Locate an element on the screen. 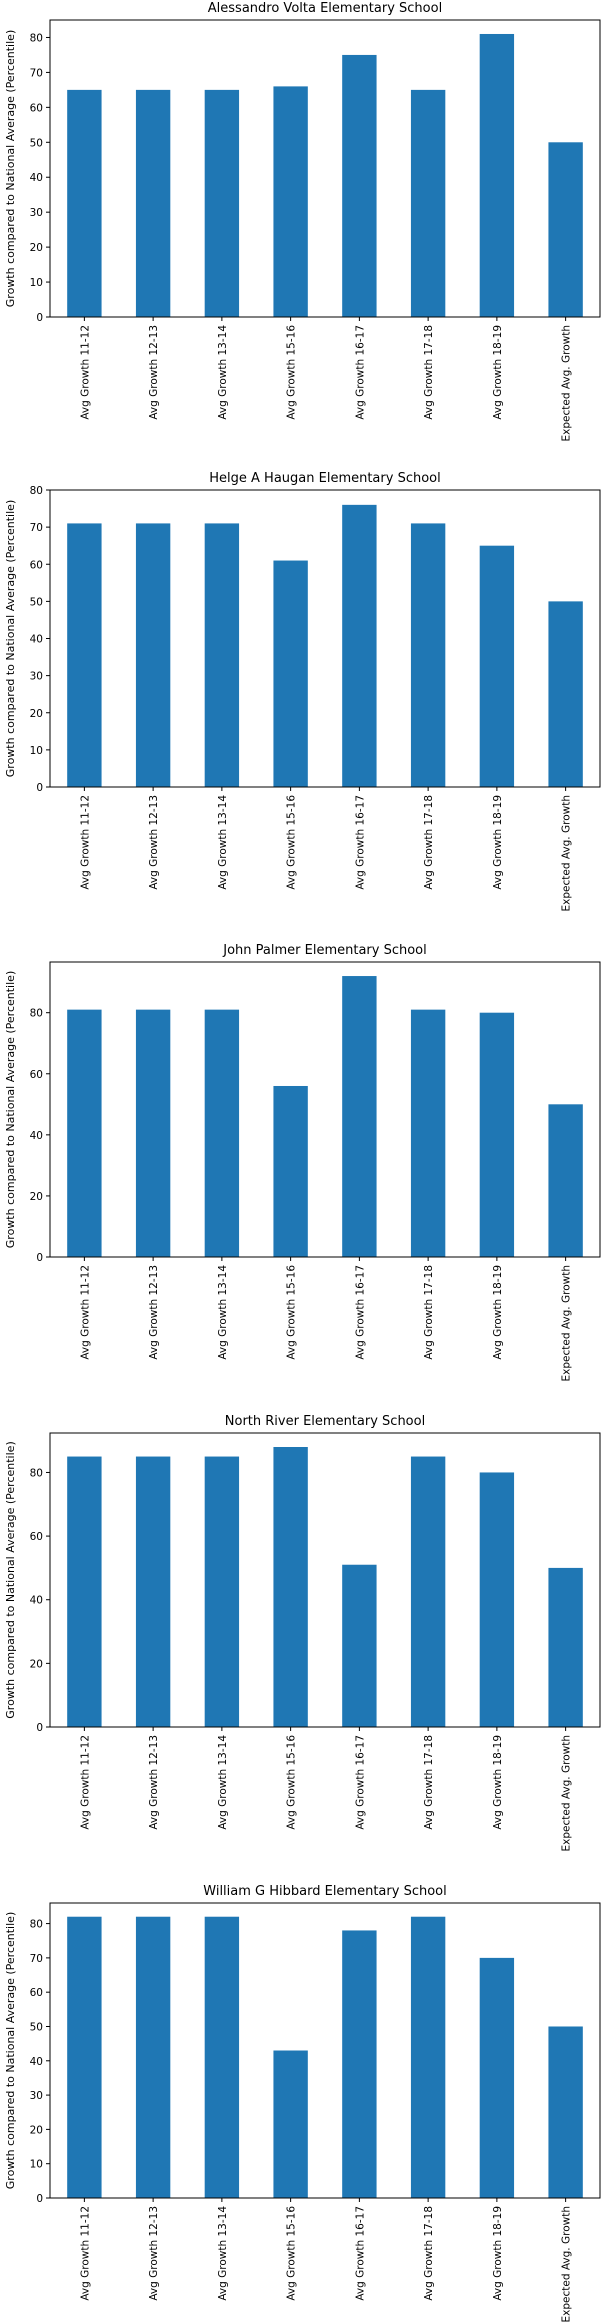 This screenshot has height=2323, width=606. chart-title: John Palmer Elementary School is located at coordinates (324, 950).